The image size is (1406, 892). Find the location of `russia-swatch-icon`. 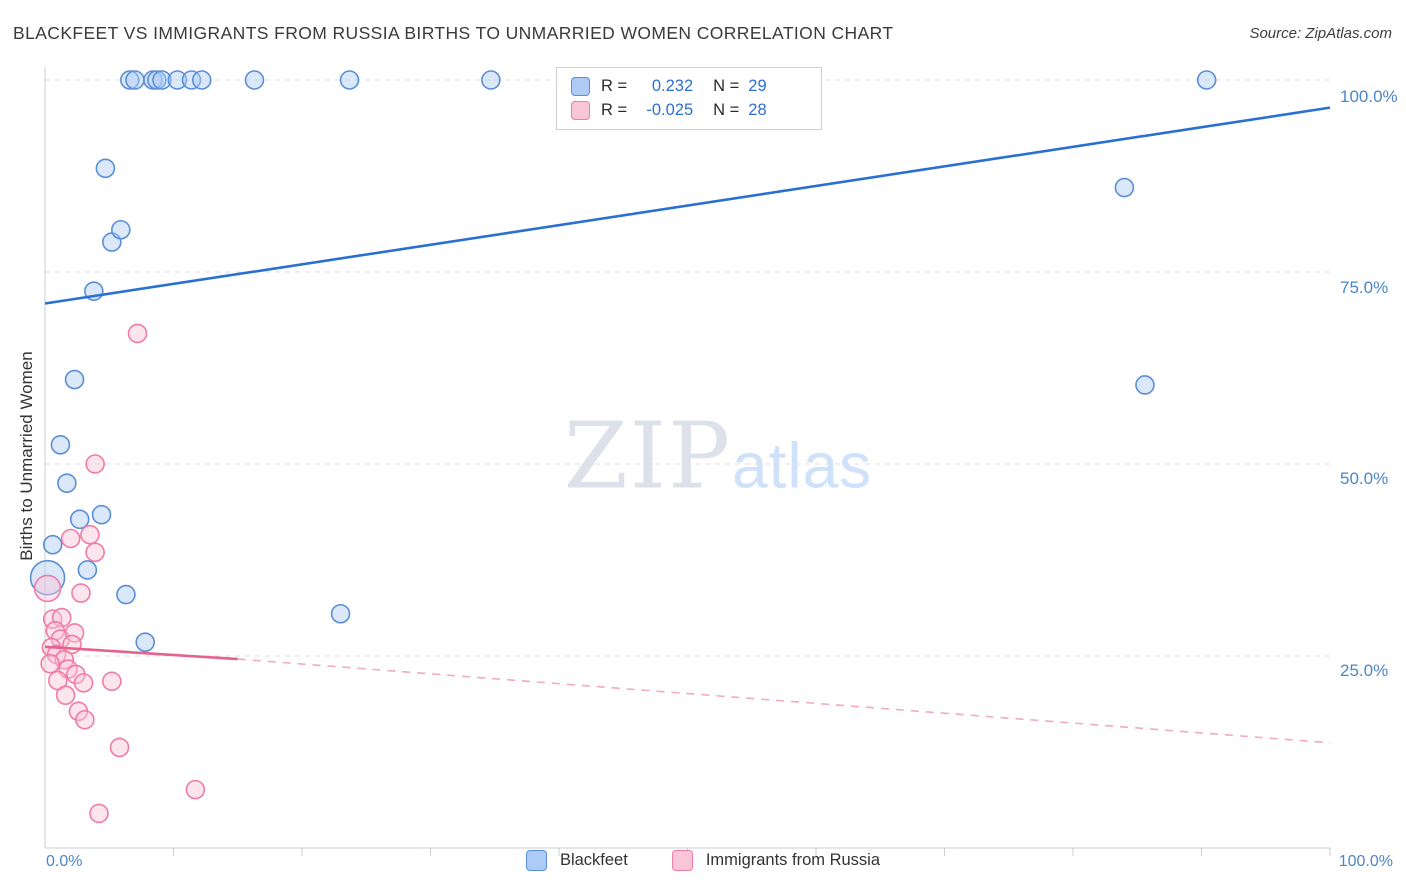

russia-swatch-icon is located at coordinates (580, 110).